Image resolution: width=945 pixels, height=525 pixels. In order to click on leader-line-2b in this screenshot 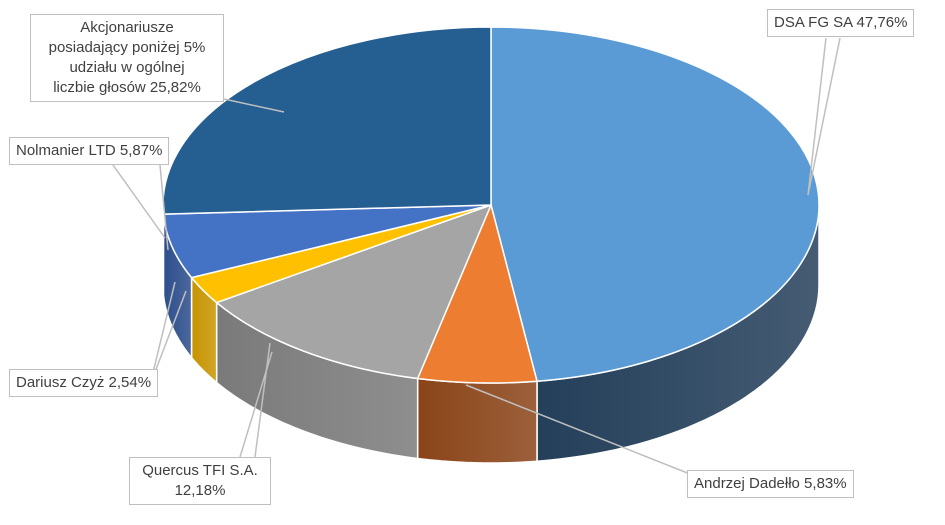, I will do `click(262, 400)`.